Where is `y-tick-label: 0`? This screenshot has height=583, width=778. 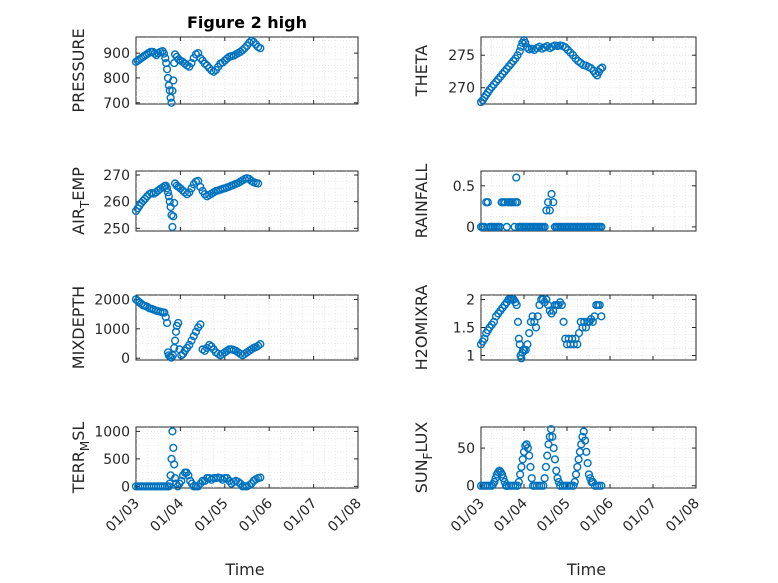 y-tick-label: 0 is located at coordinates (125, 359).